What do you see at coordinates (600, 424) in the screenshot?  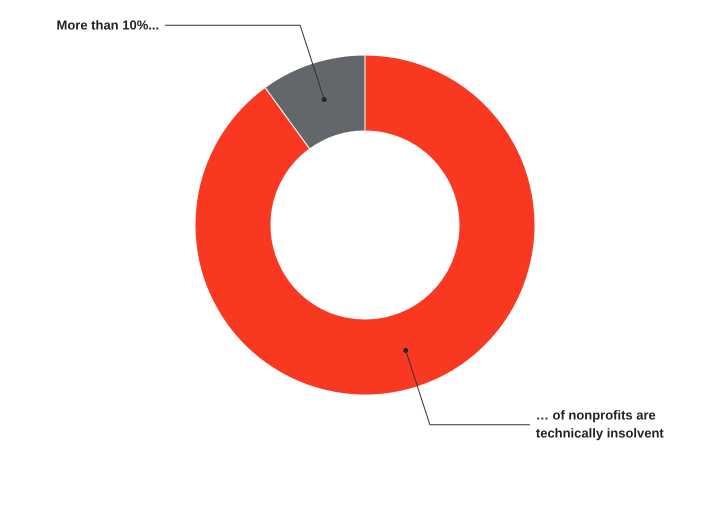 I see `slice-label: … of nonprofits are technically insolvent` at bounding box center [600, 424].